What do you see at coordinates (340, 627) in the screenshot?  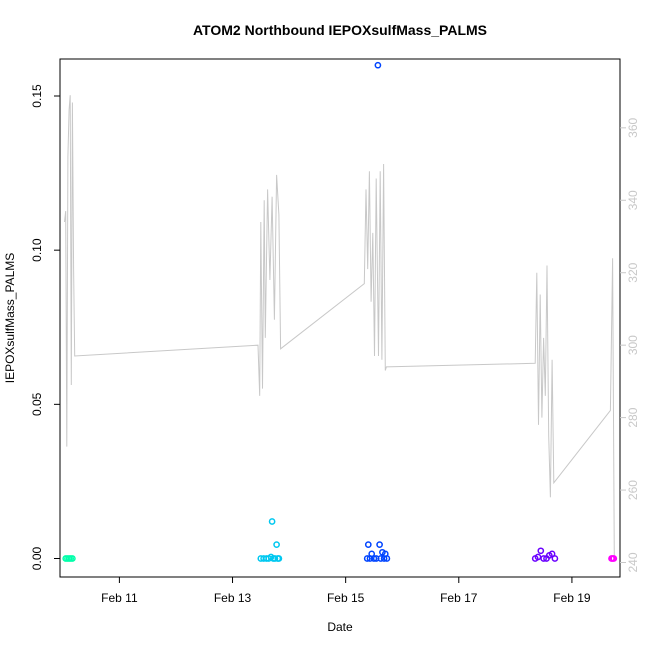 I see `x-axis-label: Date` at bounding box center [340, 627].